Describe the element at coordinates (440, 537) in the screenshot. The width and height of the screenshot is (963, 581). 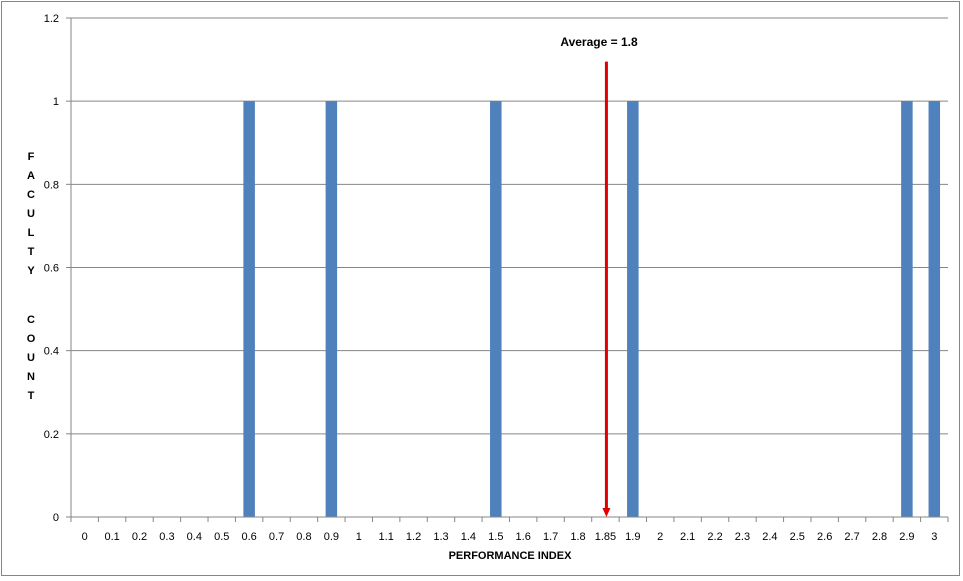
I see `x-tick-label: 1.3` at that location.